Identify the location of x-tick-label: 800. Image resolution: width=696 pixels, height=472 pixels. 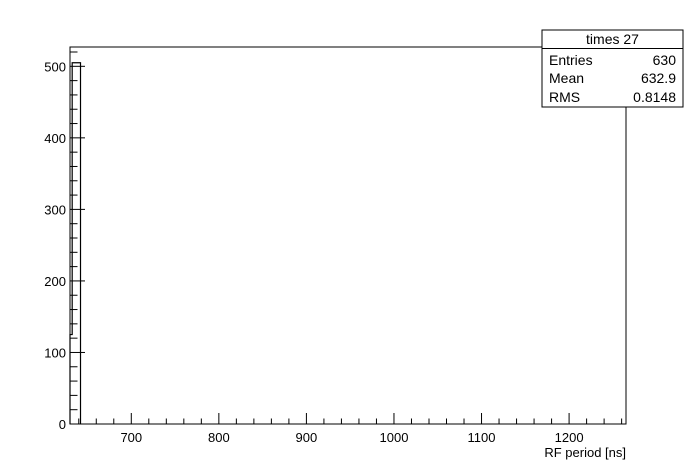
(219, 437).